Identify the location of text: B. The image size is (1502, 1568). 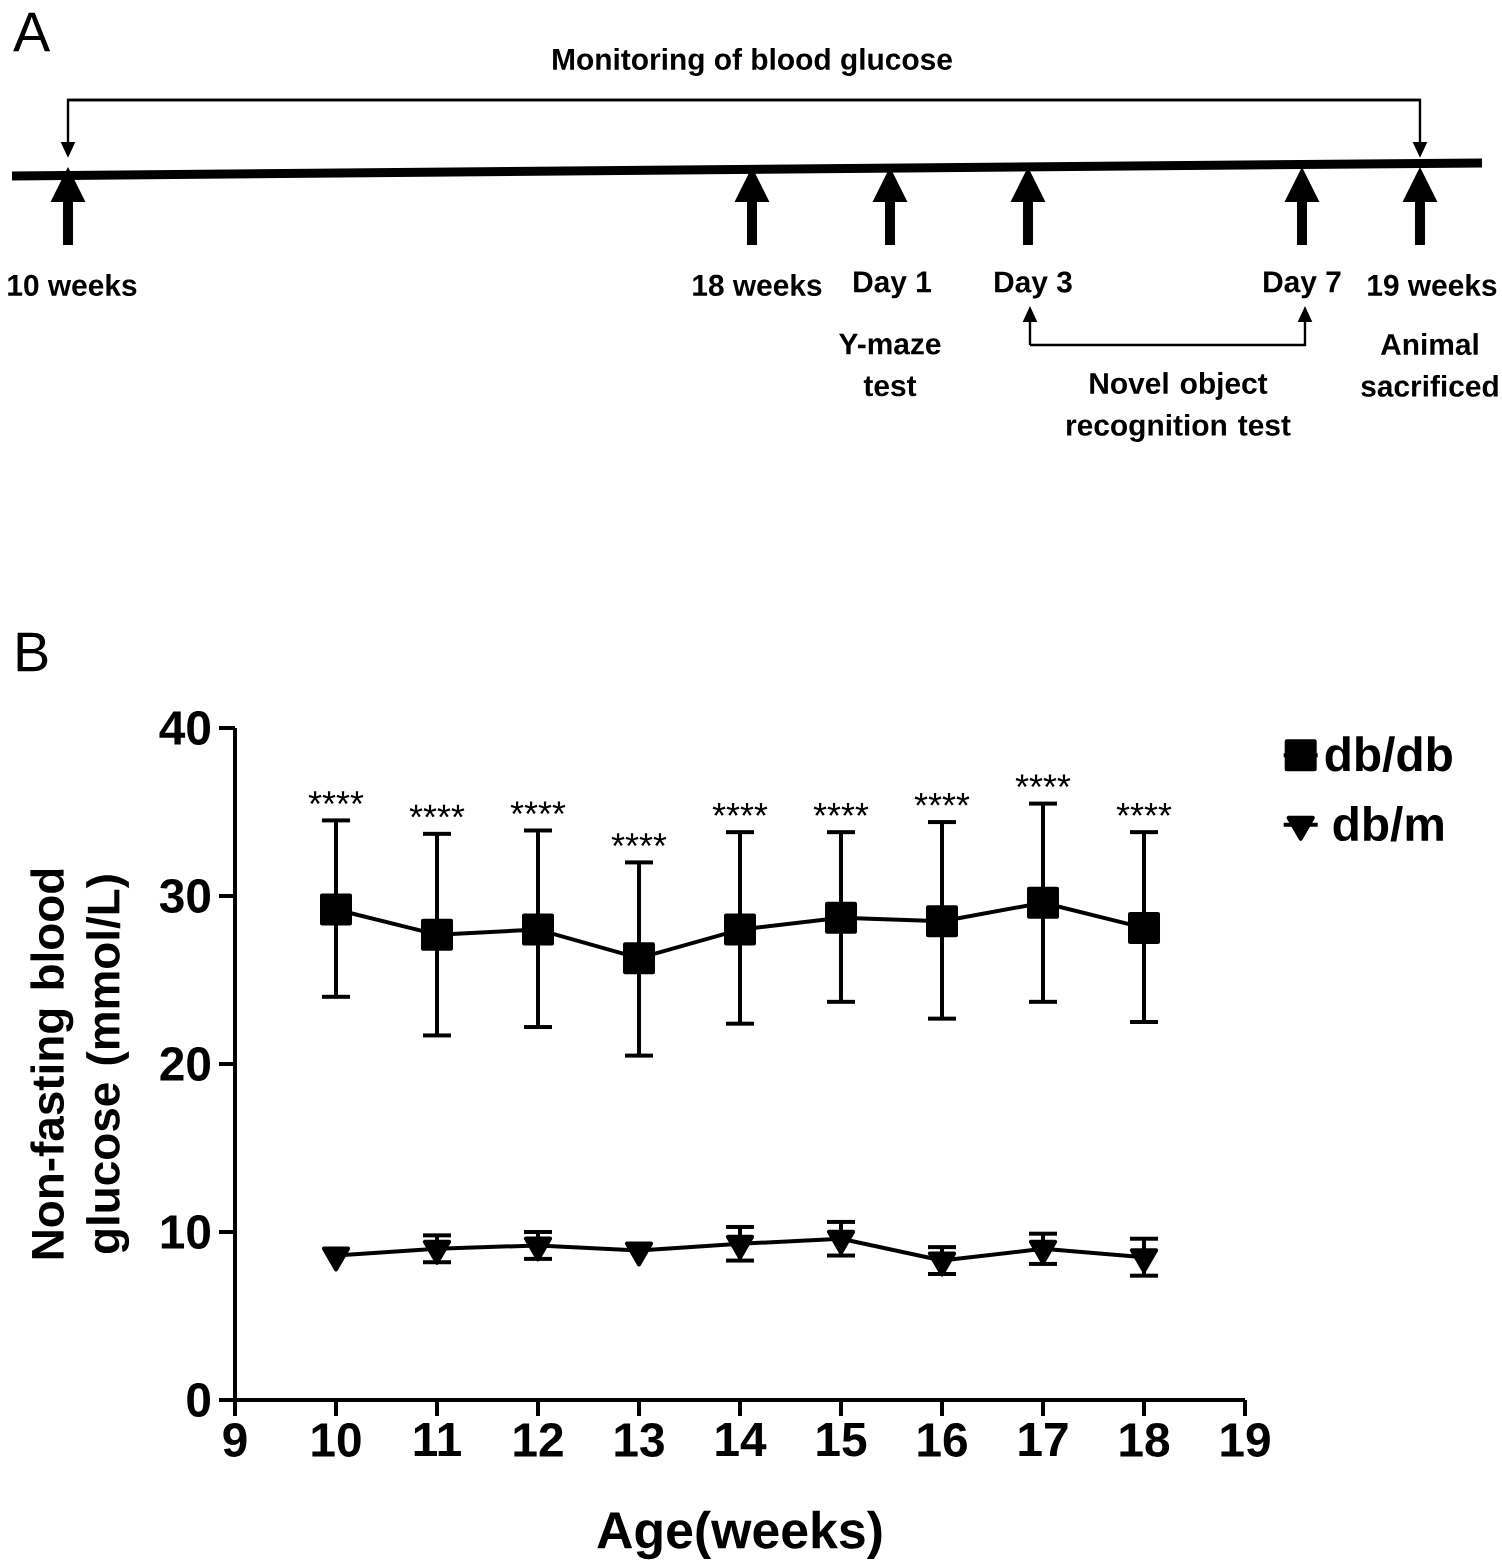
(32, 652).